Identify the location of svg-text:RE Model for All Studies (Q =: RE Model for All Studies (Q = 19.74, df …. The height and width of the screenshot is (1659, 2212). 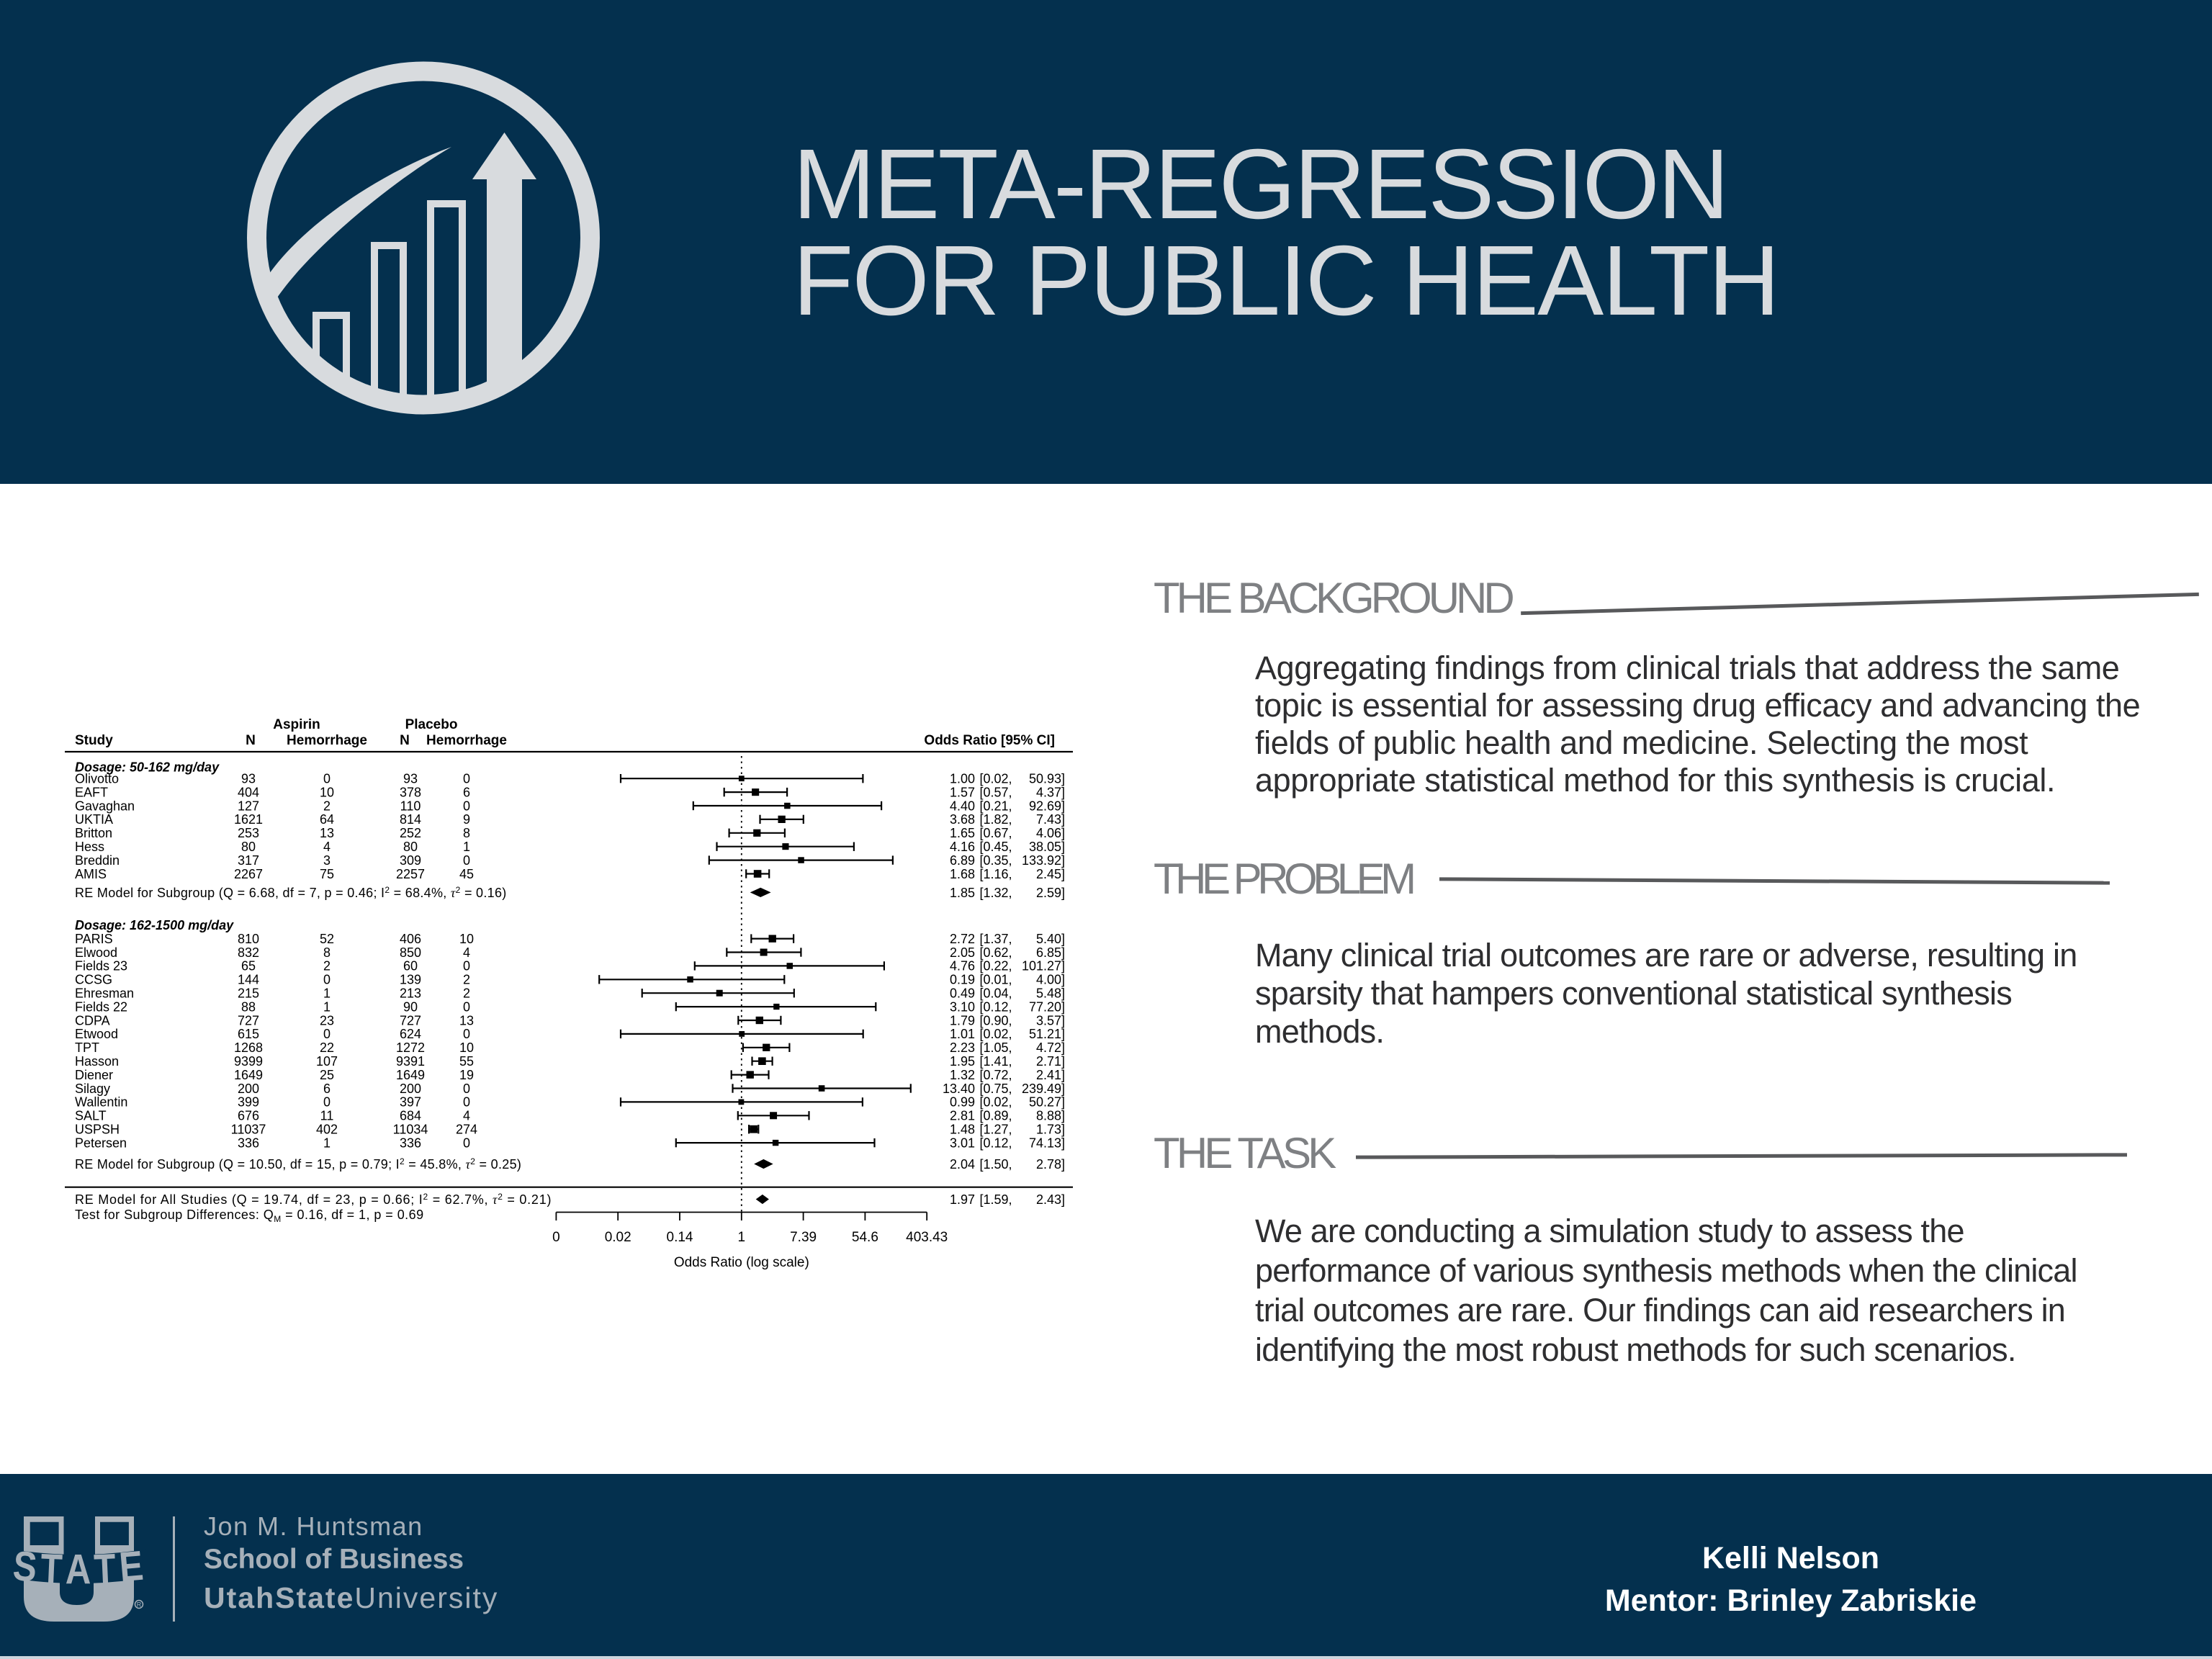
(313, 1199).